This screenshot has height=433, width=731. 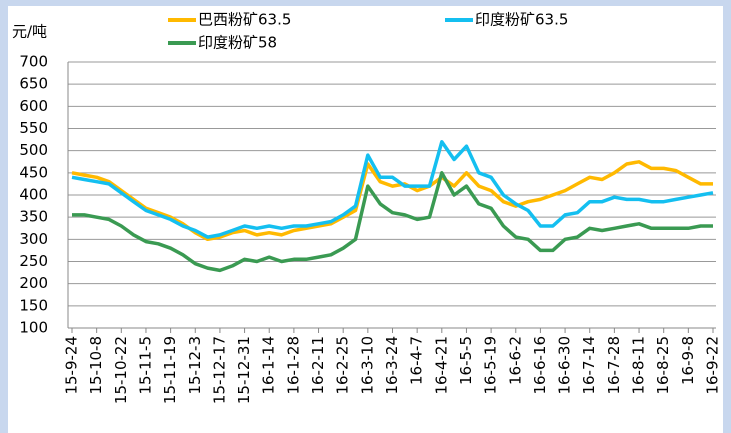 I want to click on y-tick-label: 300, so click(x=33, y=239).